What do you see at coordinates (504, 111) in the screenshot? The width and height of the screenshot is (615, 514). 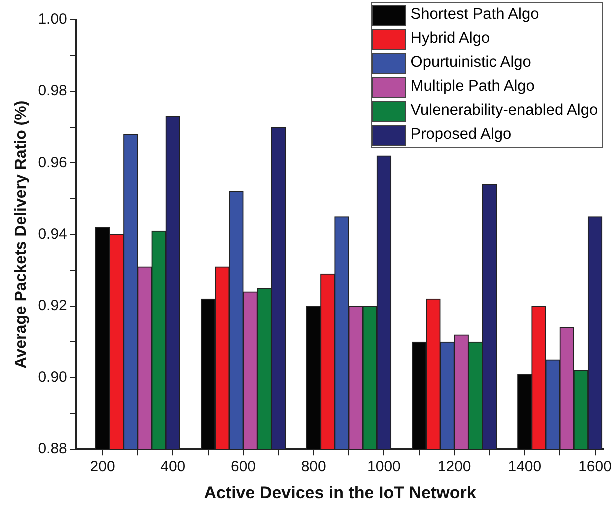 I see `legend-label: Vulenerability-enabled Algo` at bounding box center [504, 111].